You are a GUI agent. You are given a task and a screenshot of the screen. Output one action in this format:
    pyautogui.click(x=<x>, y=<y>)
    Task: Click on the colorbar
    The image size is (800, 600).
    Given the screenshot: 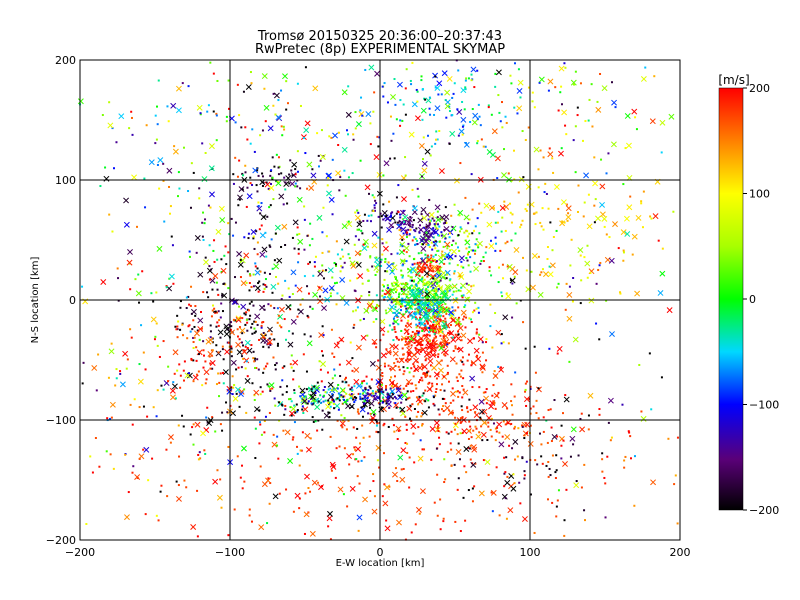 What is the action you would take?
    pyautogui.click(x=731, y=299)
    